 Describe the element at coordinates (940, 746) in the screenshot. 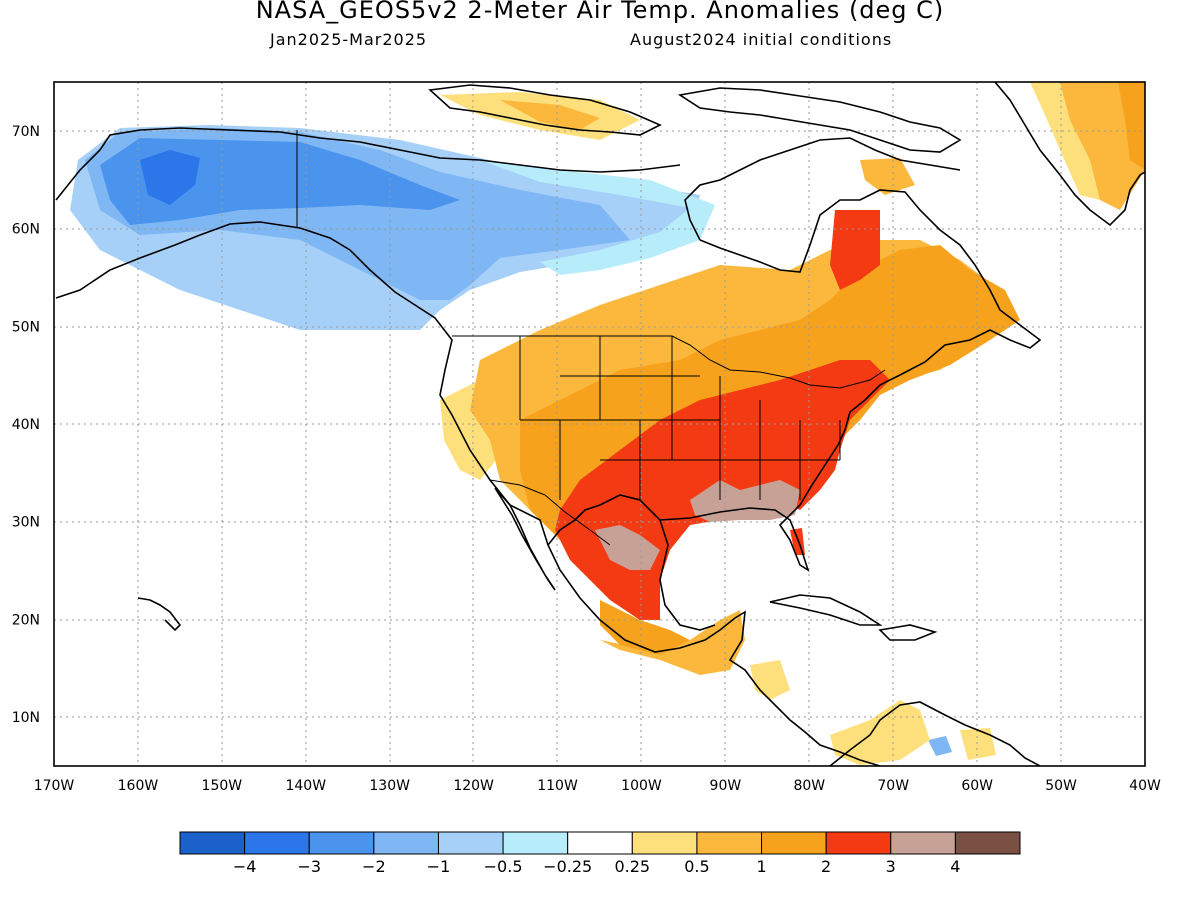

I see `cold-spot-south-america` at that location.